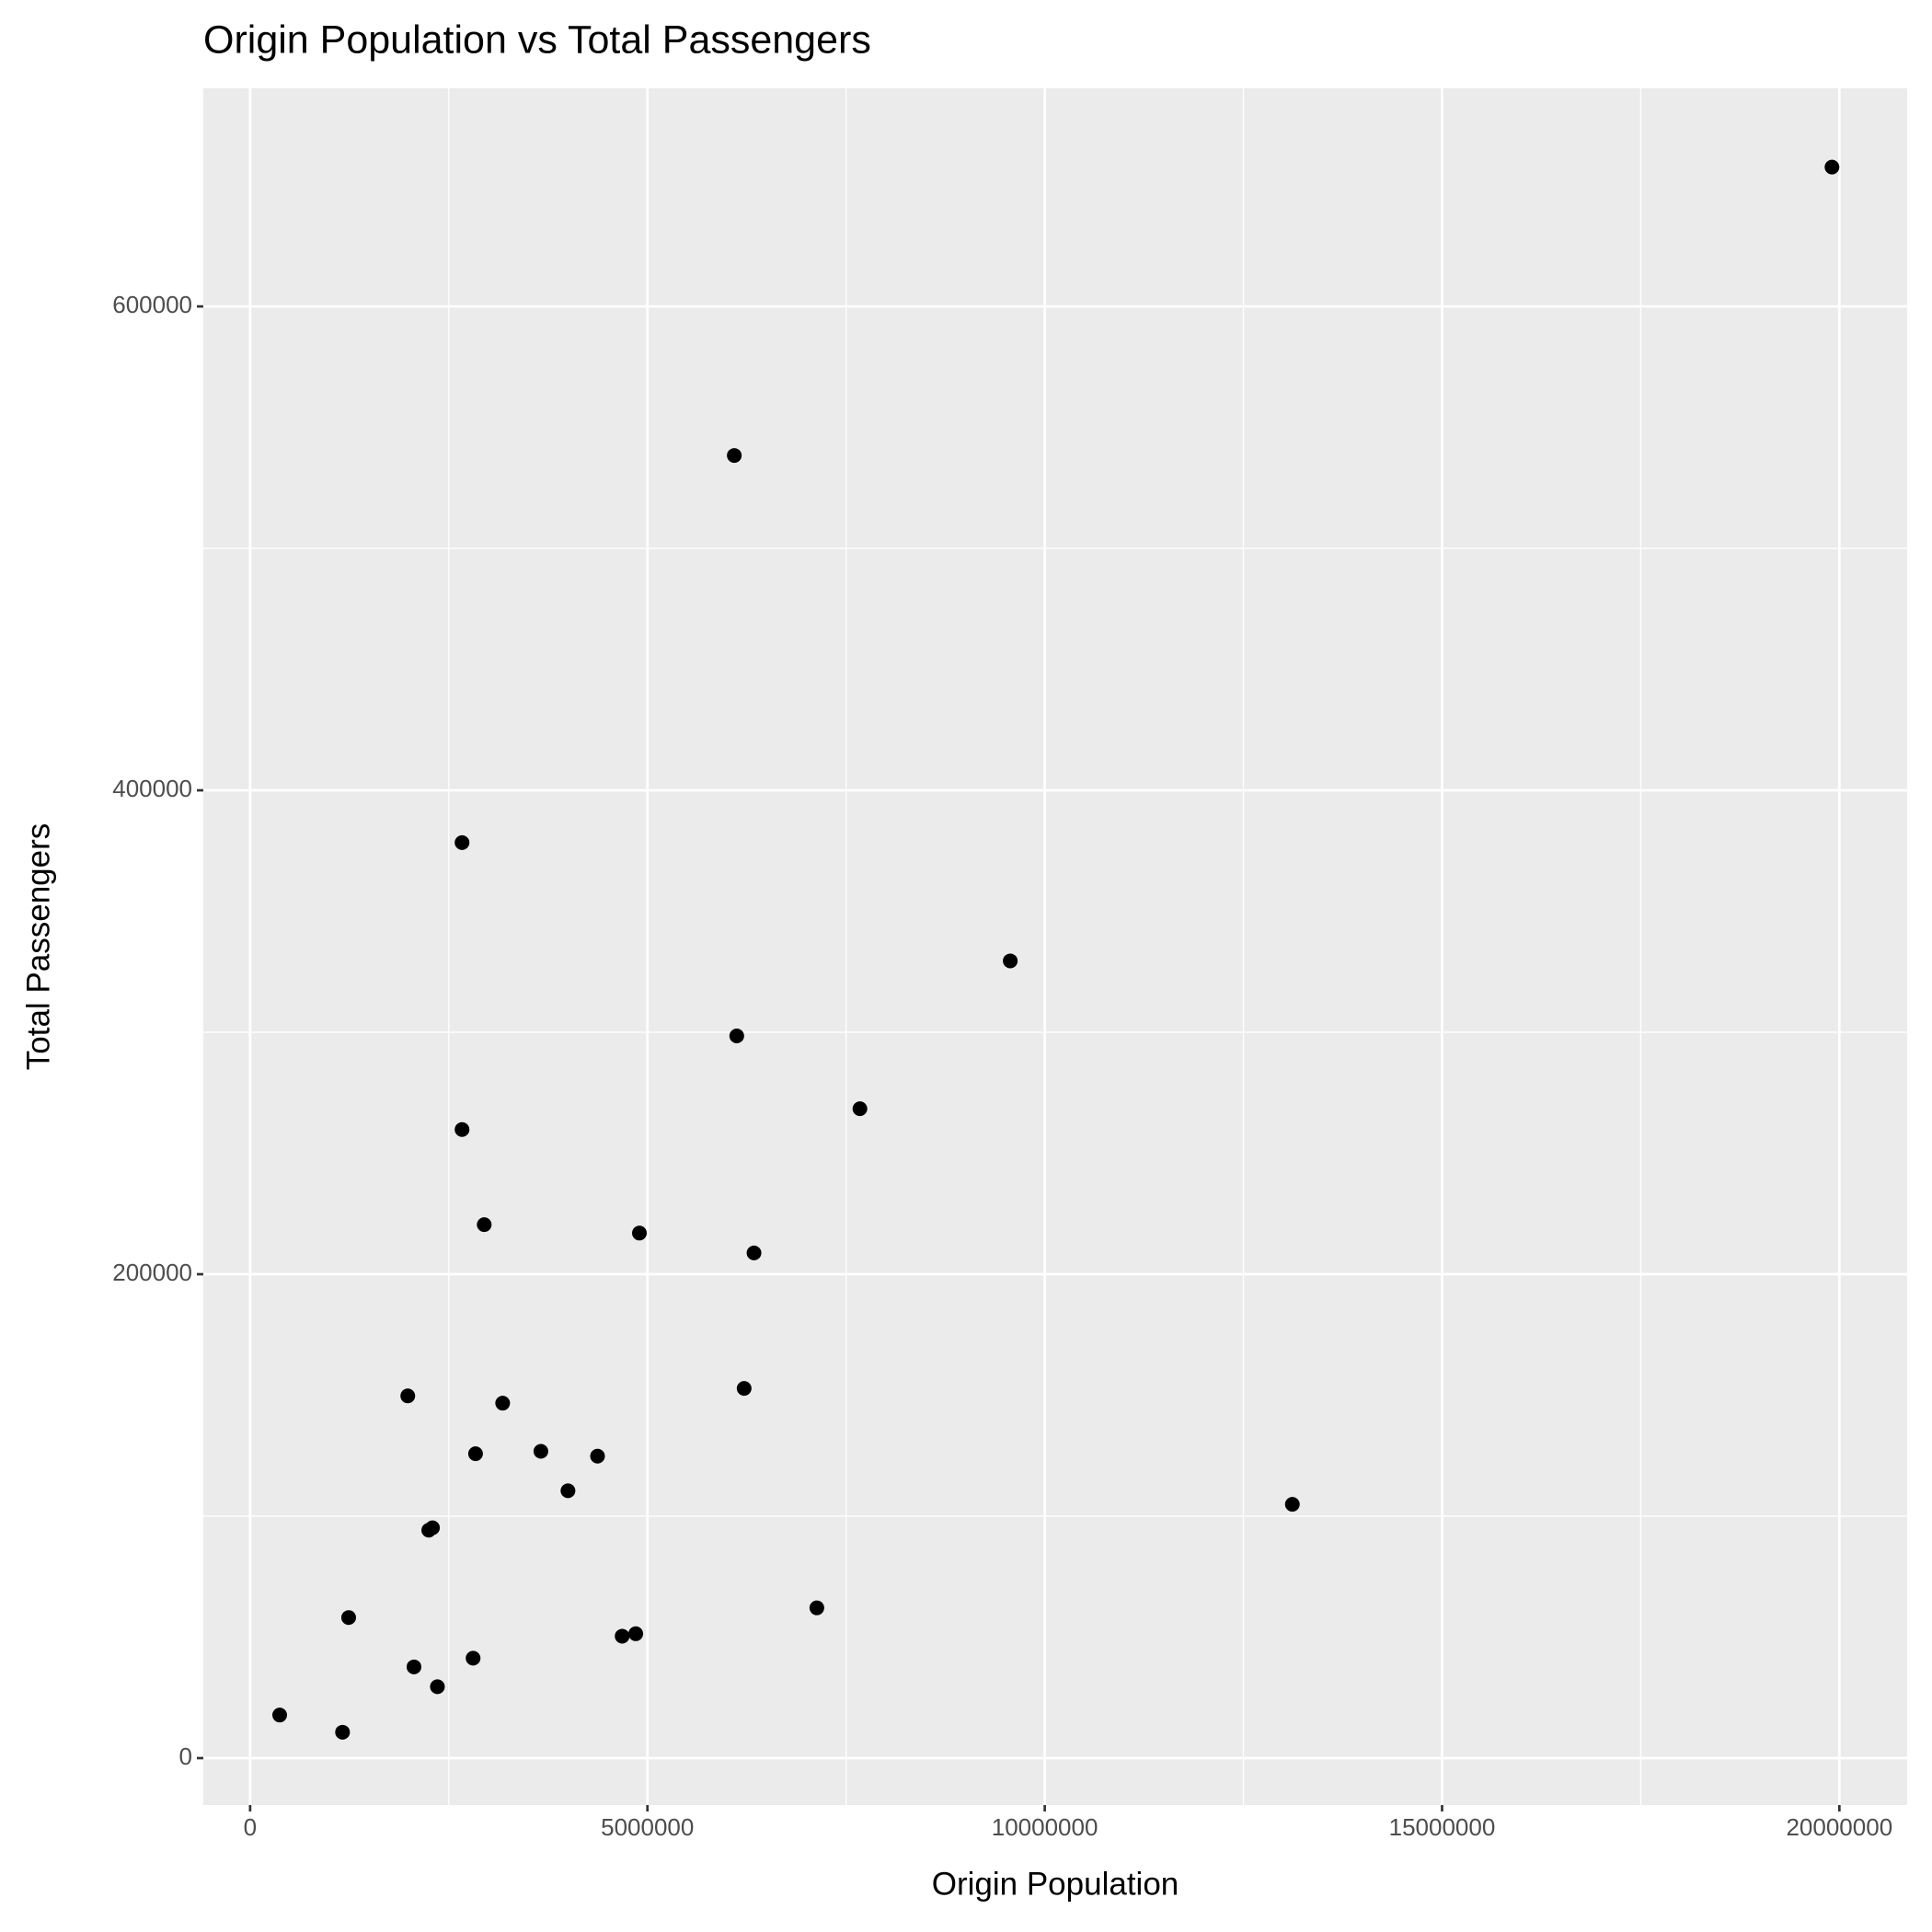 This screenshot has height=1932, width=1932. I want to click on x-tick-label: 10000000, so click(1045, 1827).